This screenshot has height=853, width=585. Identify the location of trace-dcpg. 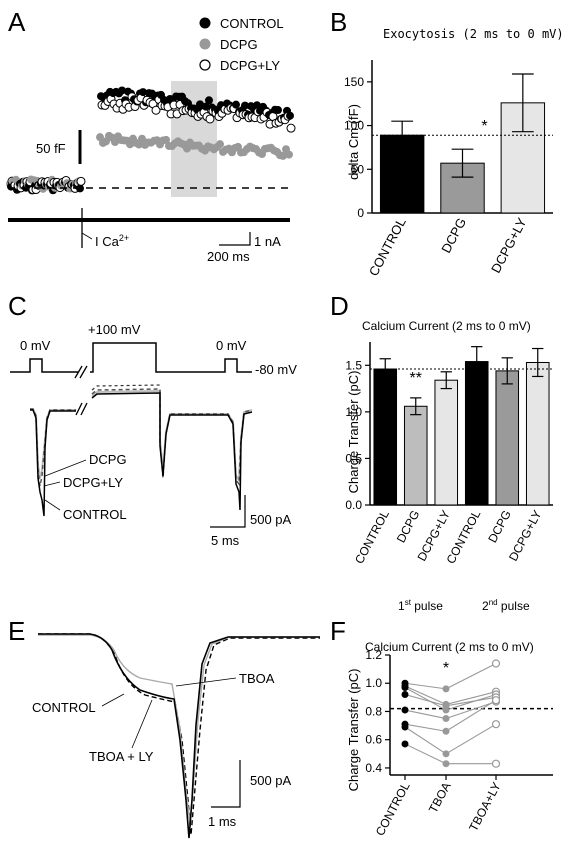
(141, 436).